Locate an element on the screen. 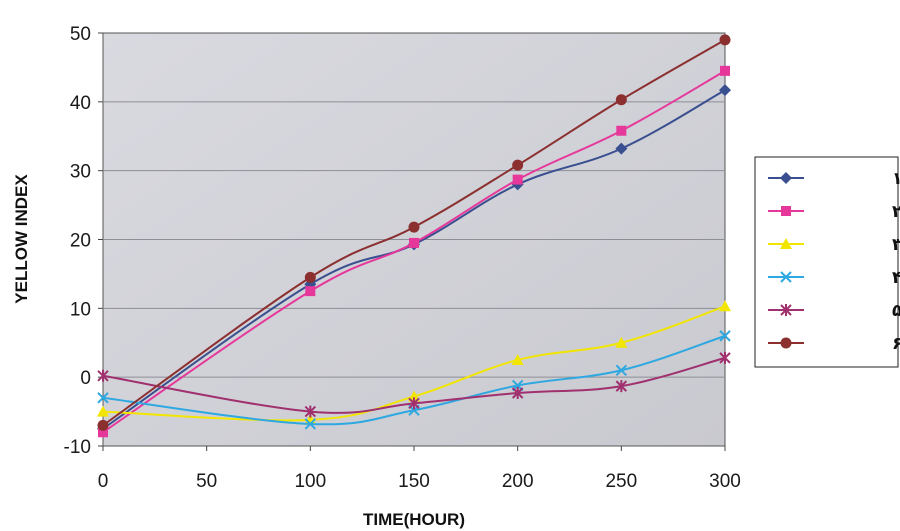 This screenshot has height=531, width=900. legend-item: نمونه ۵ is located at coordinates (834, 311).